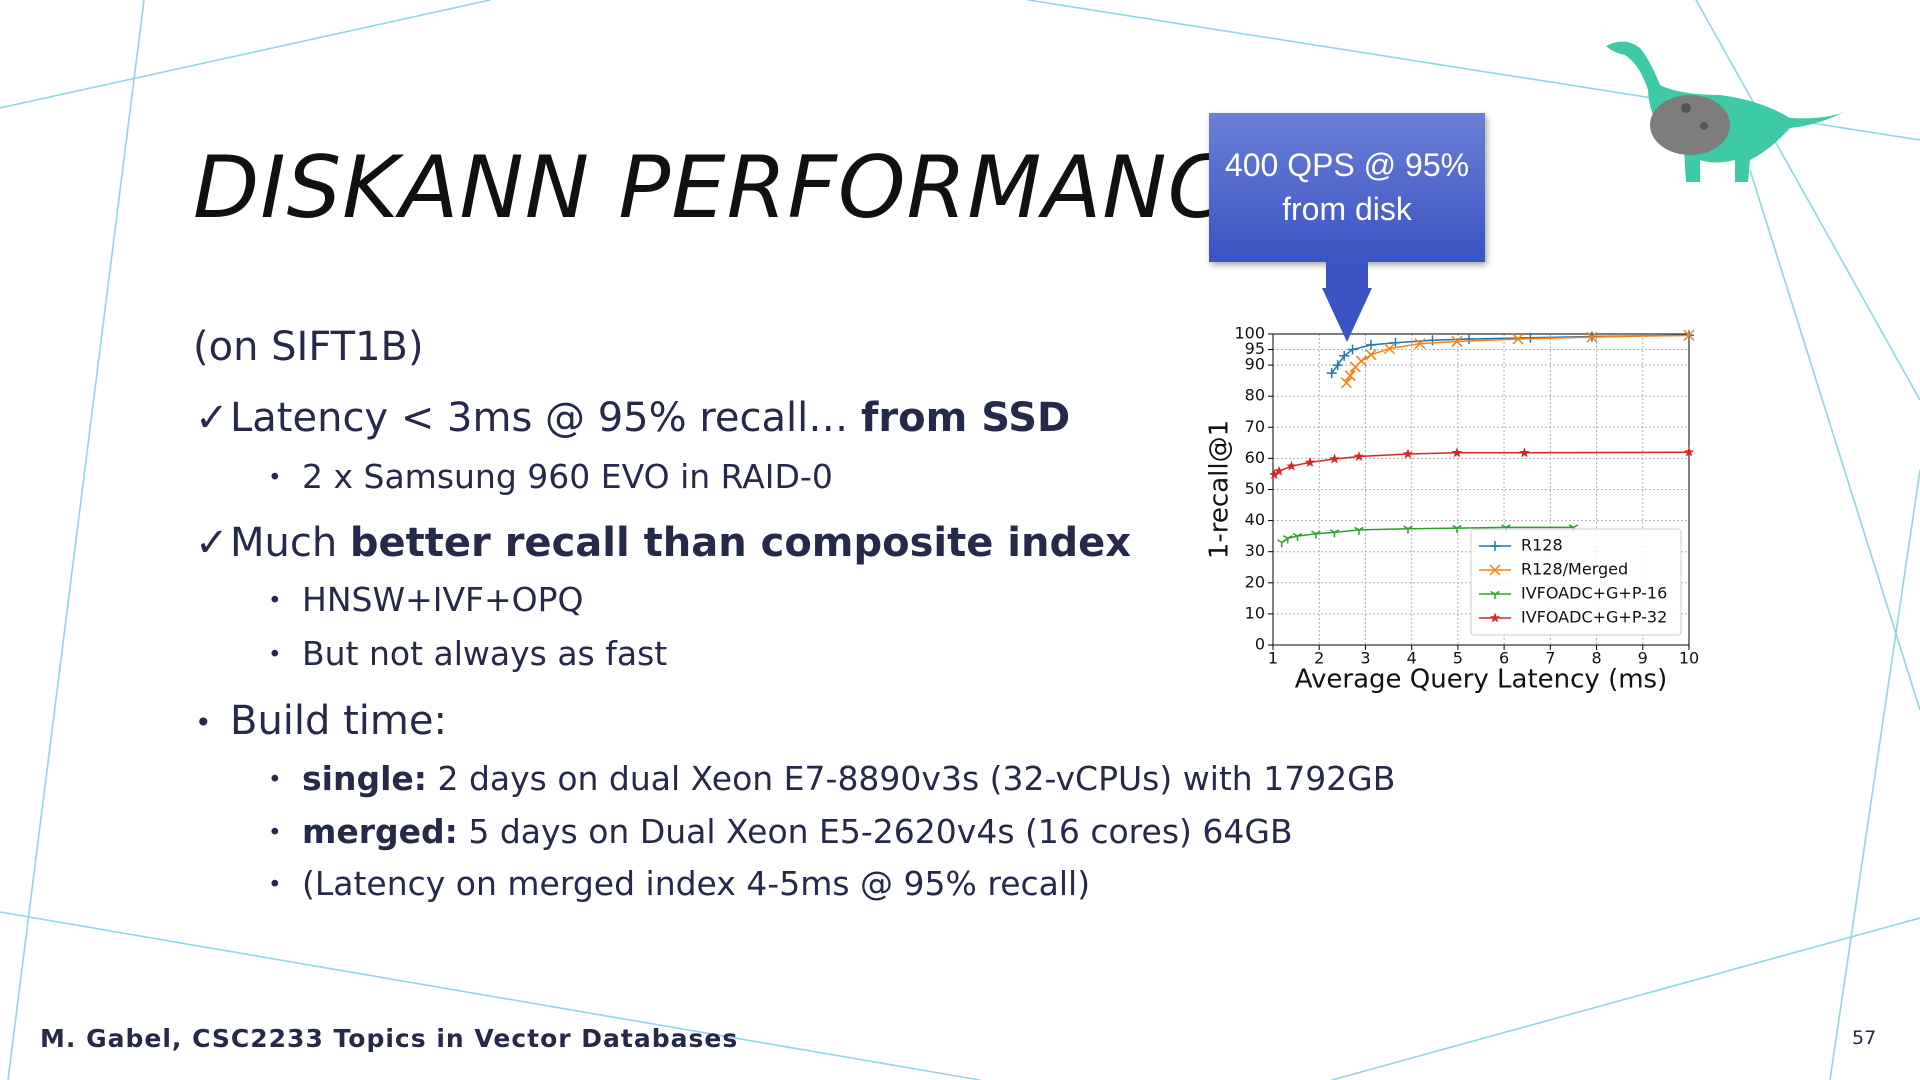  Describe the element at coordinates (1412, 658) in the screenshot. I see `x-tick-label: 4` at that location.